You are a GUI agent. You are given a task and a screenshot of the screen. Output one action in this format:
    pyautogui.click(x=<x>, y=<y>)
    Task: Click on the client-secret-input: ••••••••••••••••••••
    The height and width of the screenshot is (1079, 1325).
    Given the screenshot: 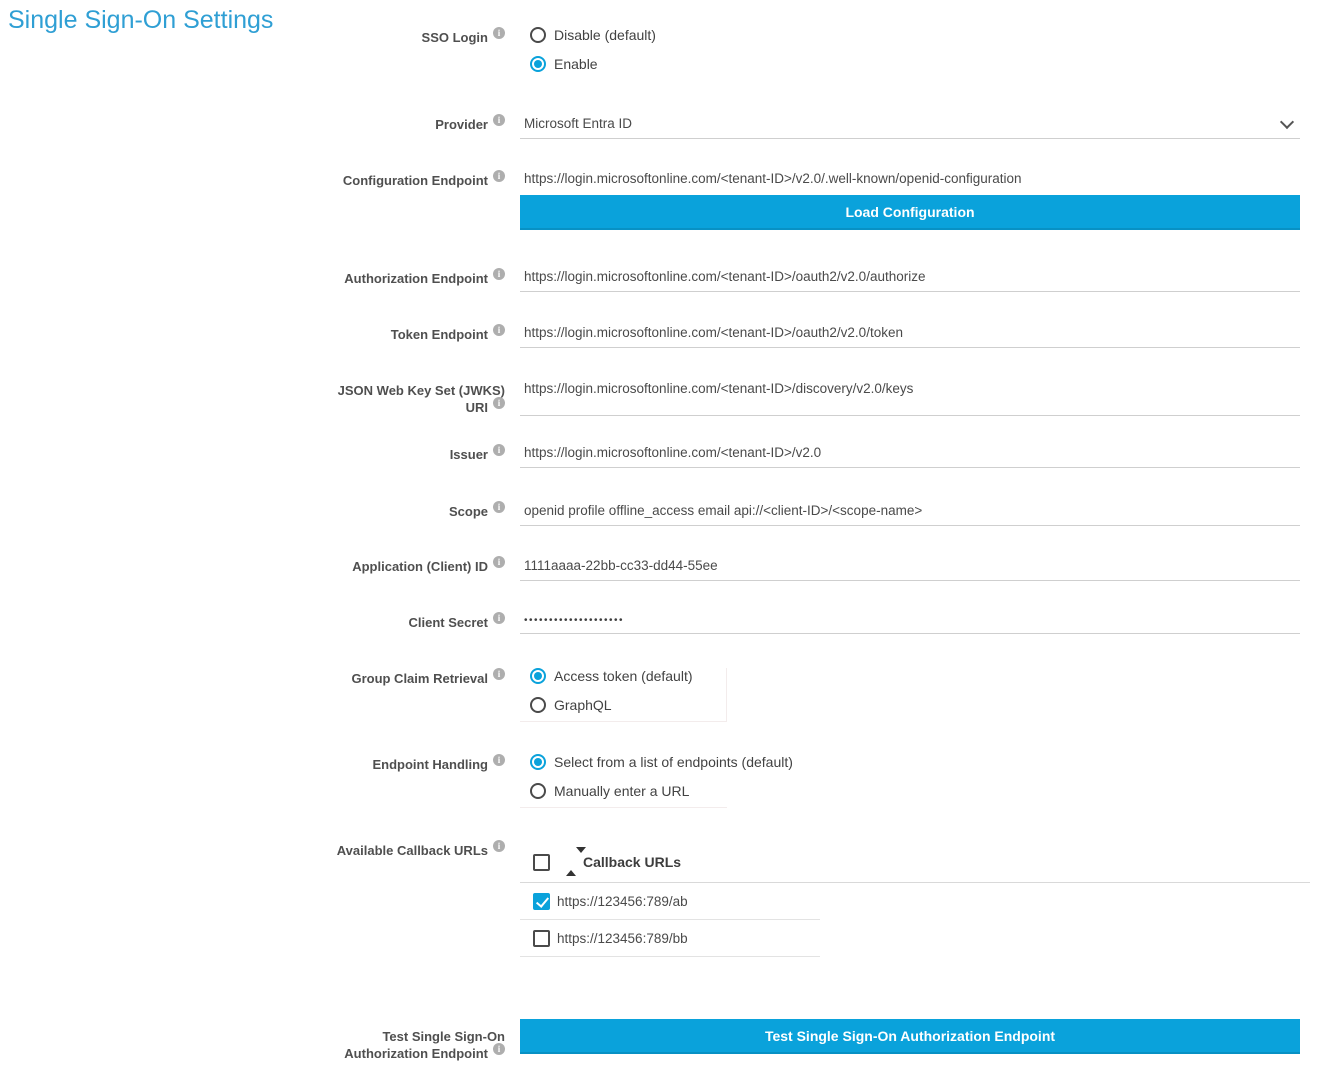 What is the action you would take?
    pyautogui.click(x=910, y=622)
    